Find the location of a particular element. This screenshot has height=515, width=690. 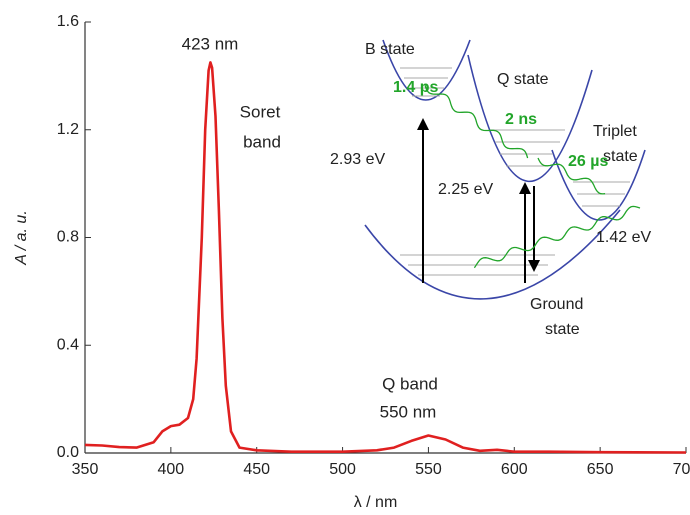

inset-label: Ground is located at coordinates (556, 304).